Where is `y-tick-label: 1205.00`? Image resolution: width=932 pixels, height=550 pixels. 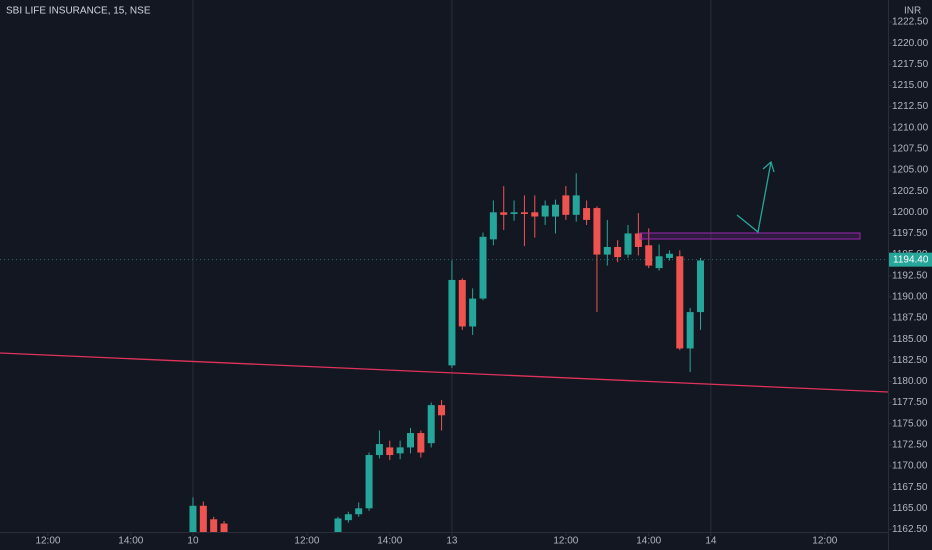 y-tick-label: 1205.00 is located at coordinates (910, 170).